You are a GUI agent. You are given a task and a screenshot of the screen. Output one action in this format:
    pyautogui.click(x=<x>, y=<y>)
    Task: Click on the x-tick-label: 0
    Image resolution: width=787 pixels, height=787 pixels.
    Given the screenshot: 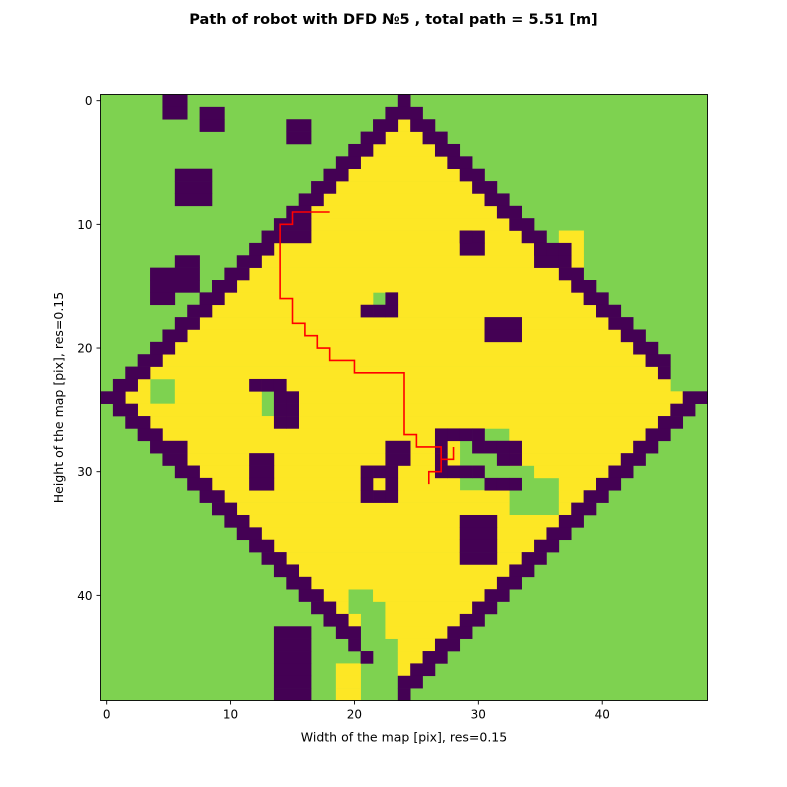 What is the action you would take?
    pyautogui.click(x=107, y=715)
    